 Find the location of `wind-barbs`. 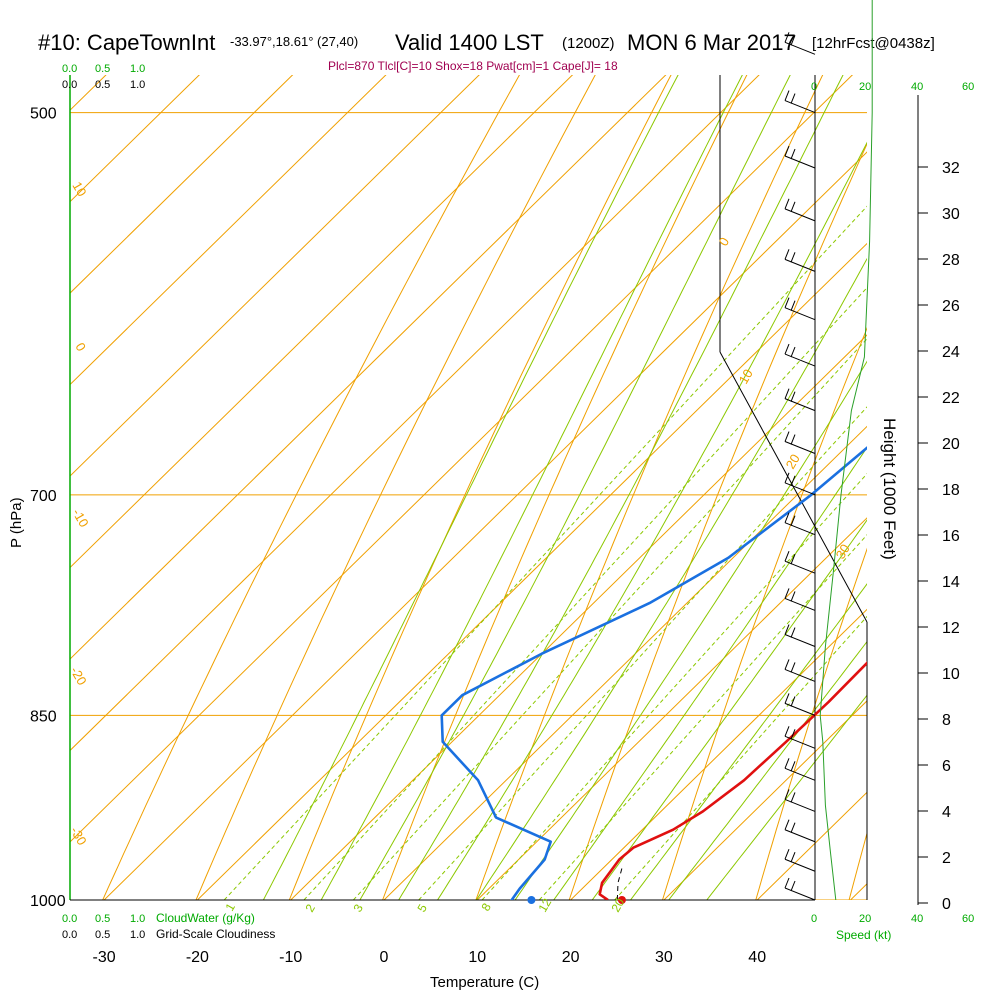

wind-barbs is located at coordinates (800, 466).